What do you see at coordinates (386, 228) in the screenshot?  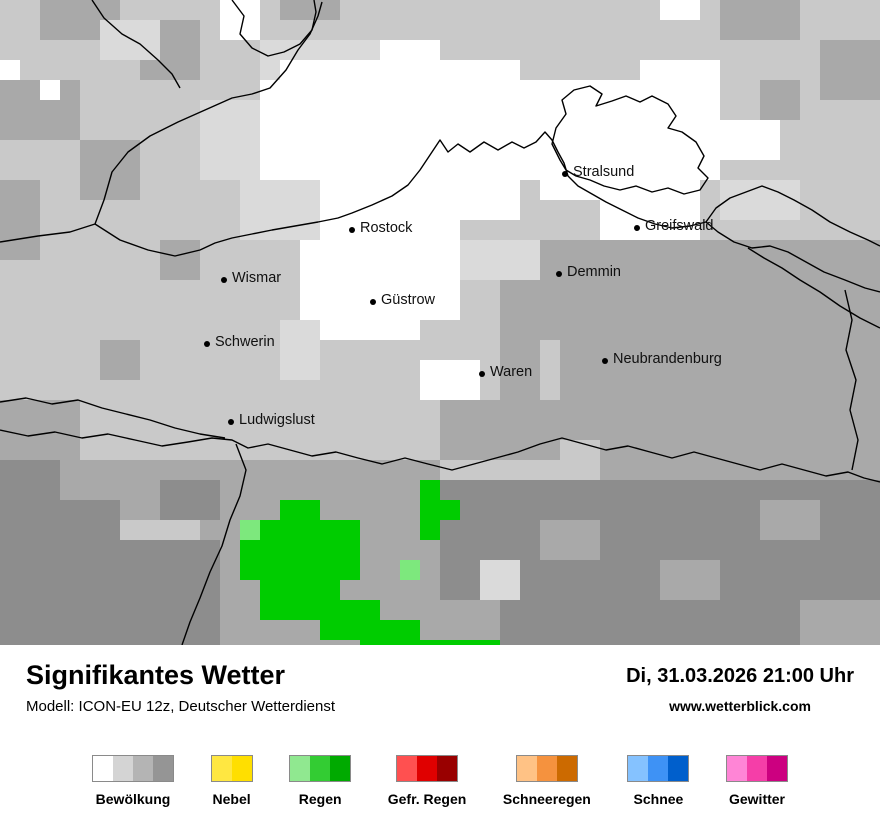 I see `city-label: Rostock` at bounding box center [386, 228].